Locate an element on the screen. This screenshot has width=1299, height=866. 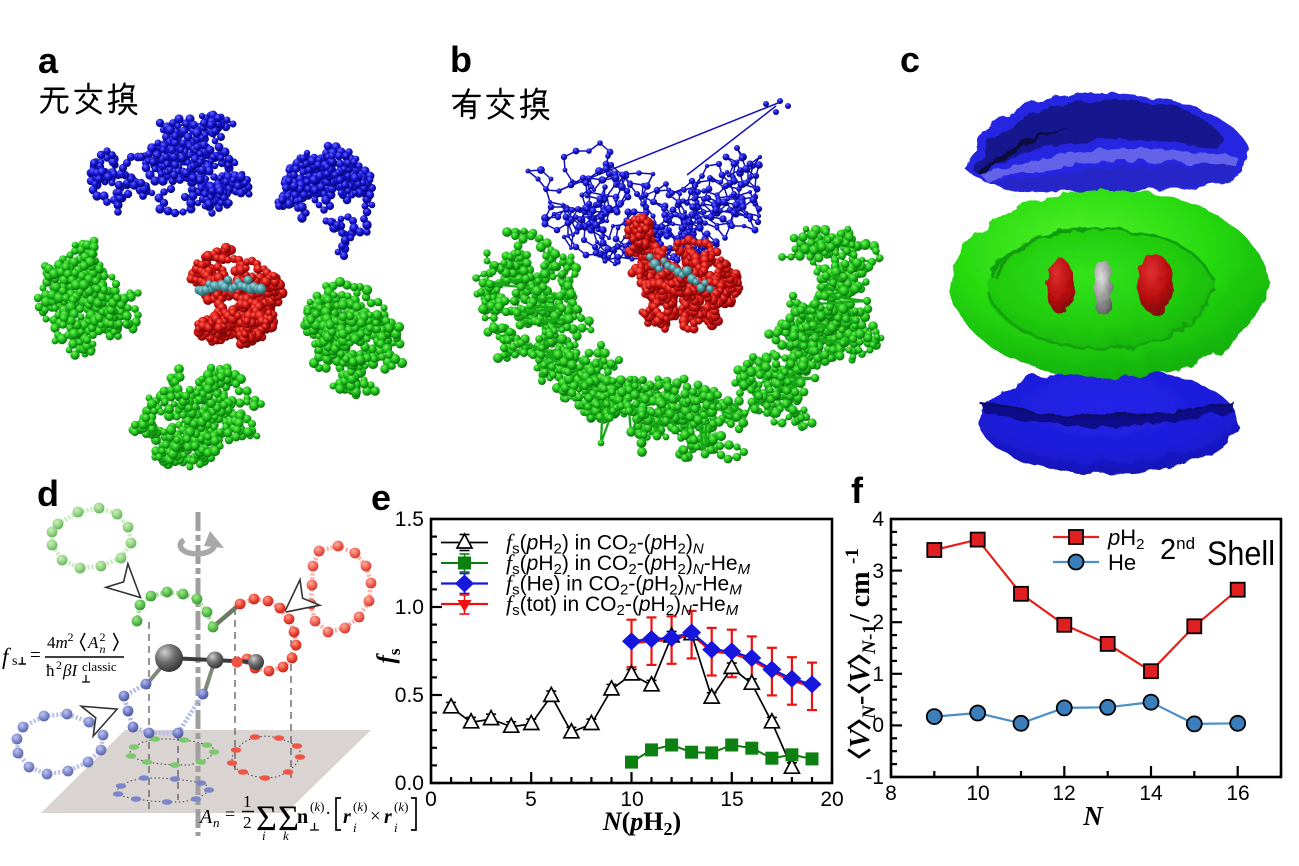
svg-text: βI is located at coordinates (70, 670).